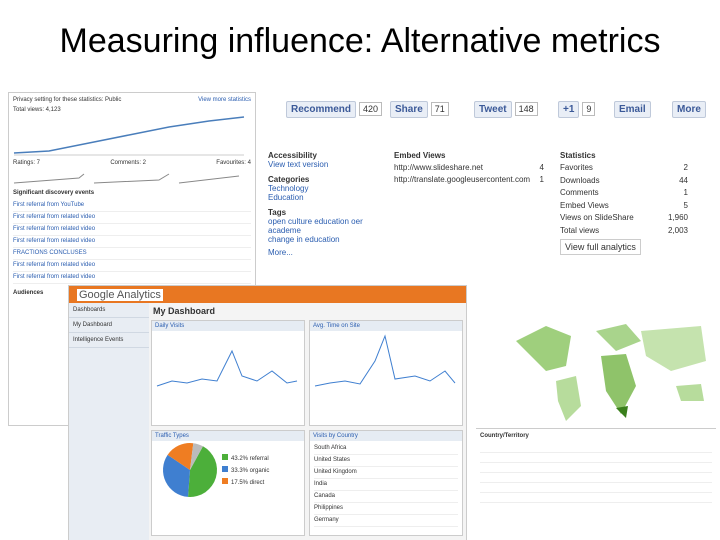 The width and height of the screenshot is (720, 540). What do you see at coordinates (277, 212) in the screenshot?
I see `section-heading: Tags` at bounding box center [277, 212].